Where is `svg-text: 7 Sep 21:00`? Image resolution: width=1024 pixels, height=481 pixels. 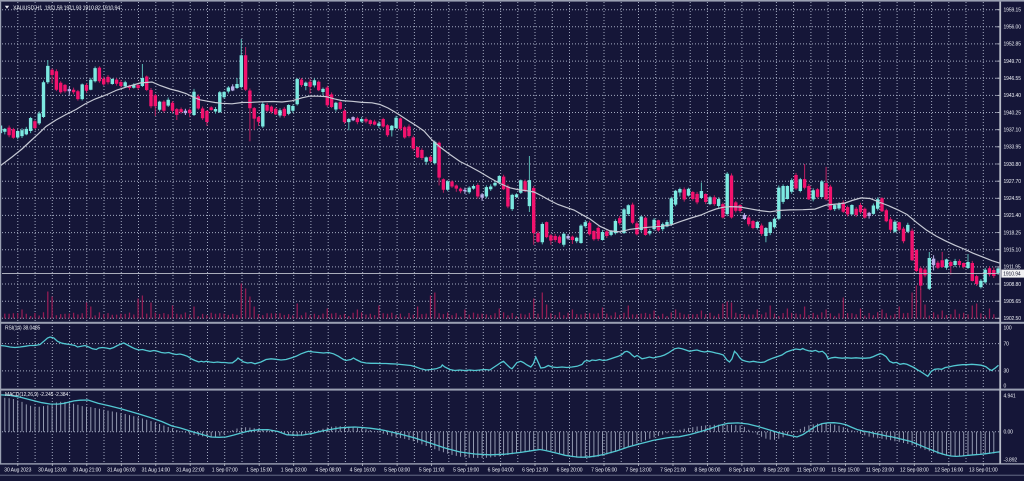
svg-text: 7 Sep 21:00 is located at coordinates (673, 471).